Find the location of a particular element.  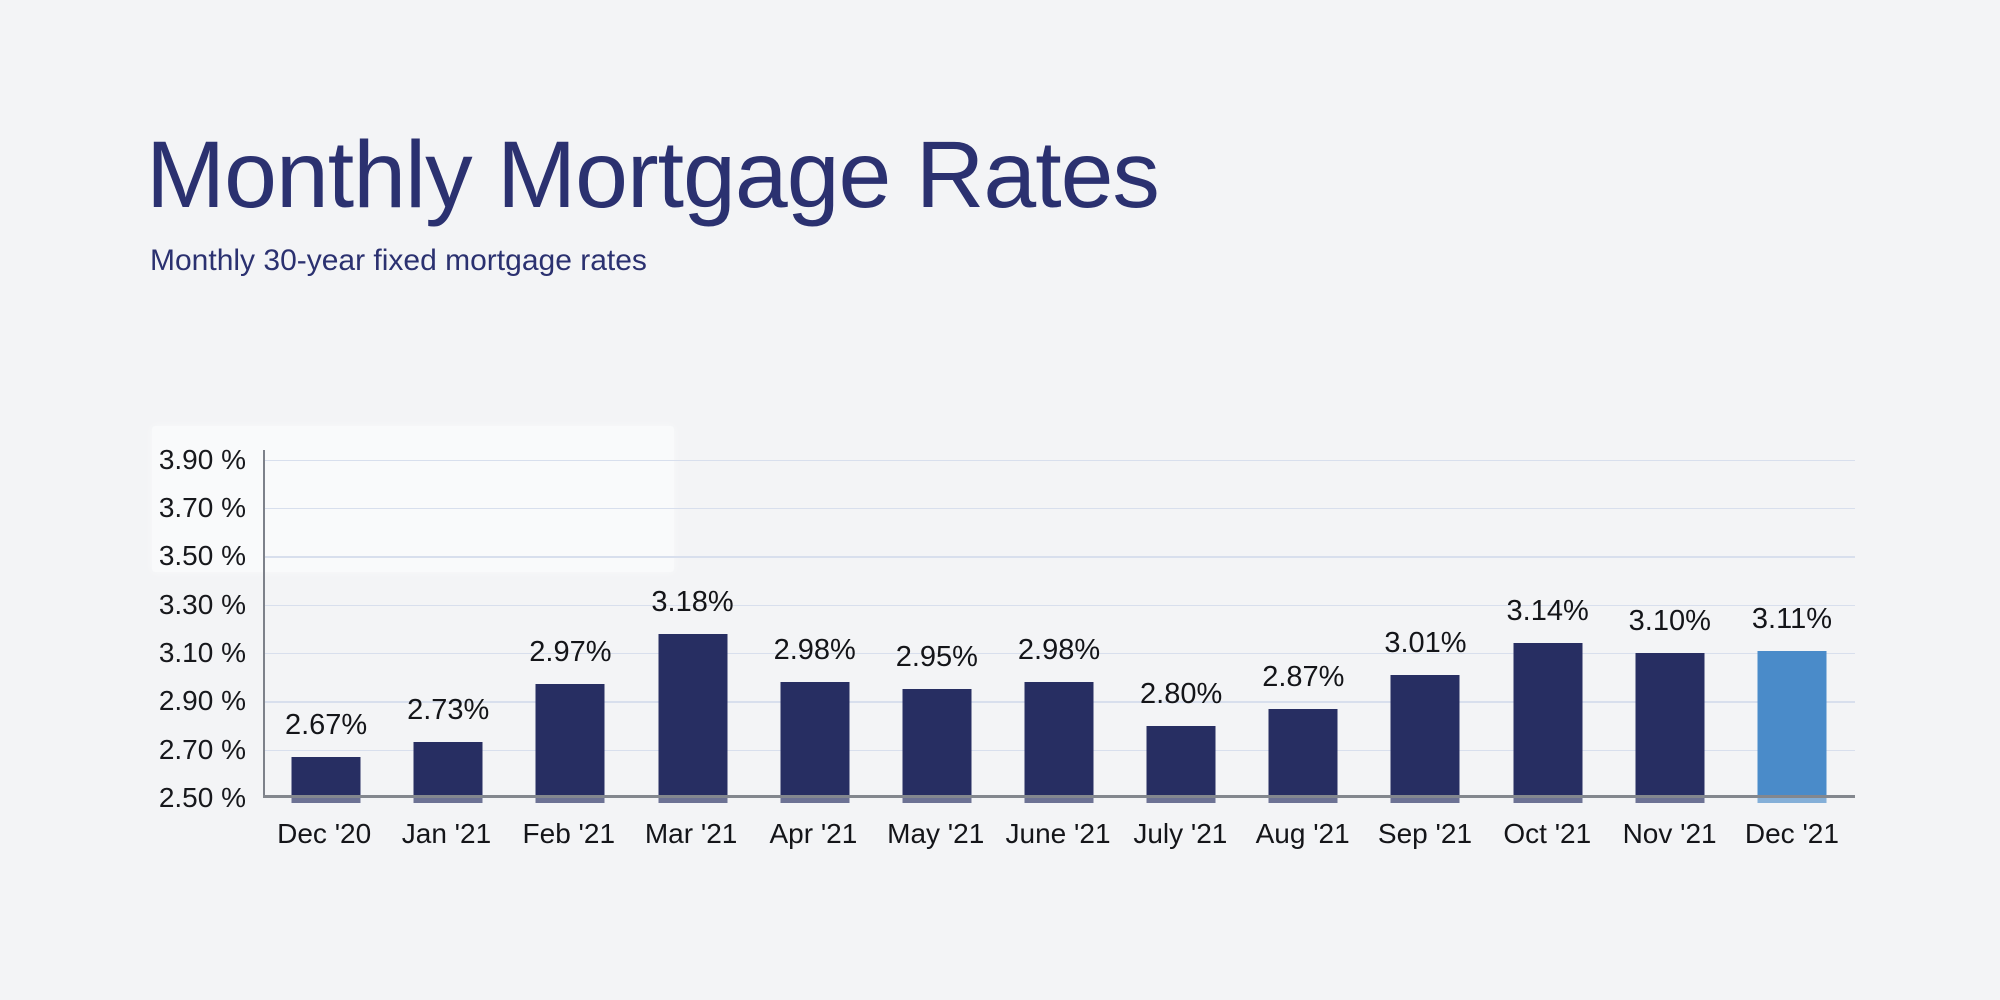

bar-slot: 3.18% is located at coordinates (692, 626).